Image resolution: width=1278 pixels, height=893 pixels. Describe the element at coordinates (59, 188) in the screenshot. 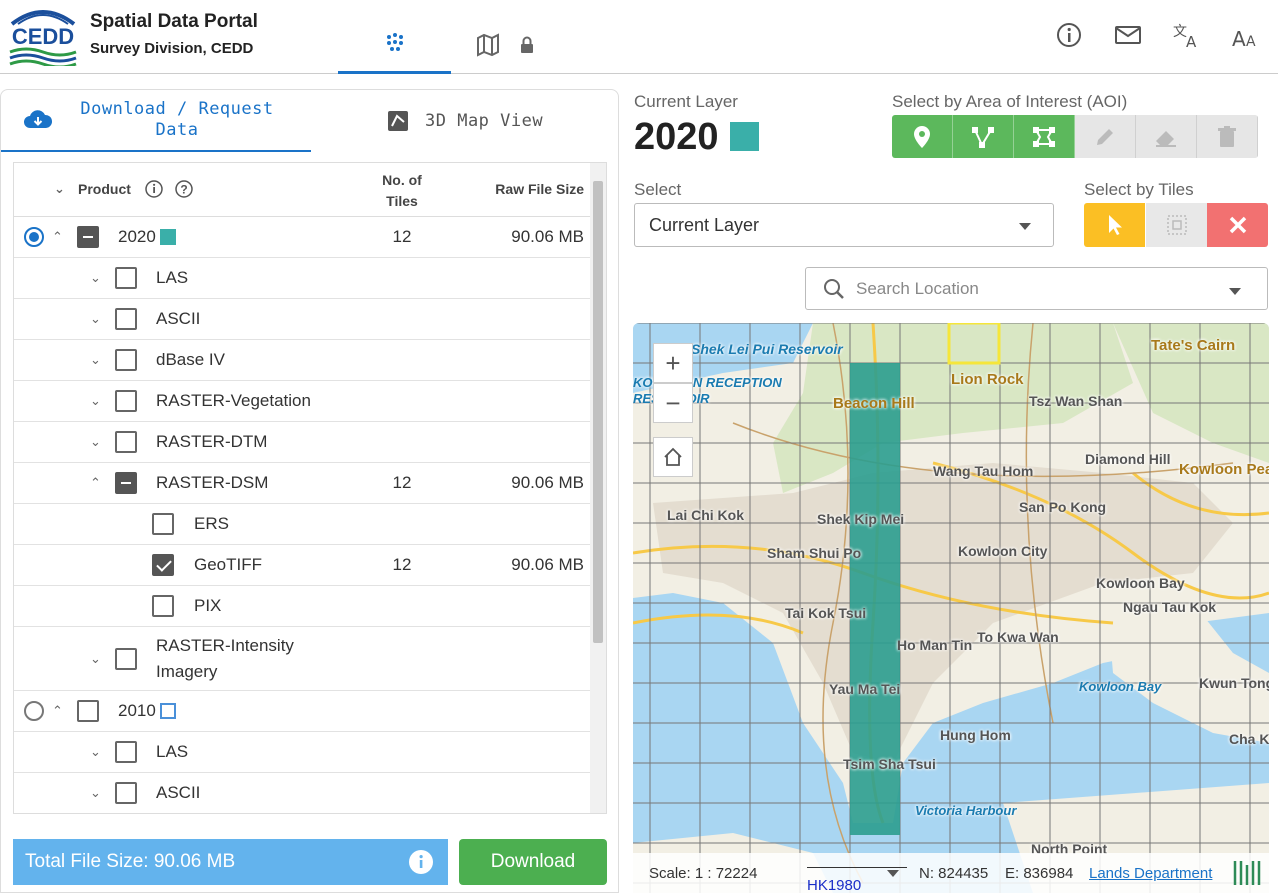

I see `sort-chevron-icon: ⌄` at that location.